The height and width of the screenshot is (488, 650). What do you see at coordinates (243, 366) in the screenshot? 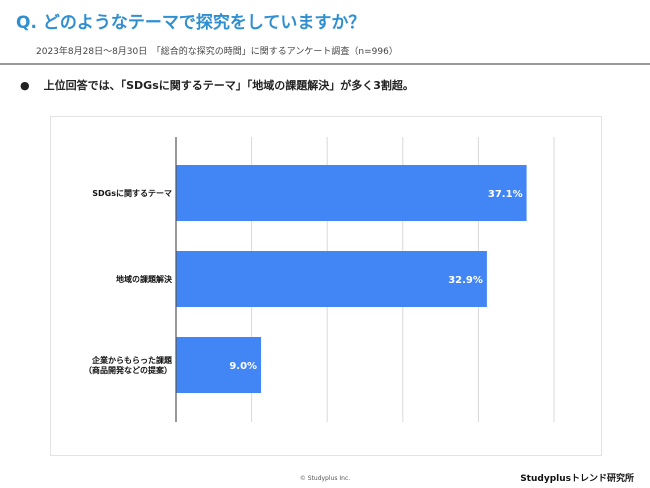
I see `data-label: 9.0%` at bounding box center [243, 366].